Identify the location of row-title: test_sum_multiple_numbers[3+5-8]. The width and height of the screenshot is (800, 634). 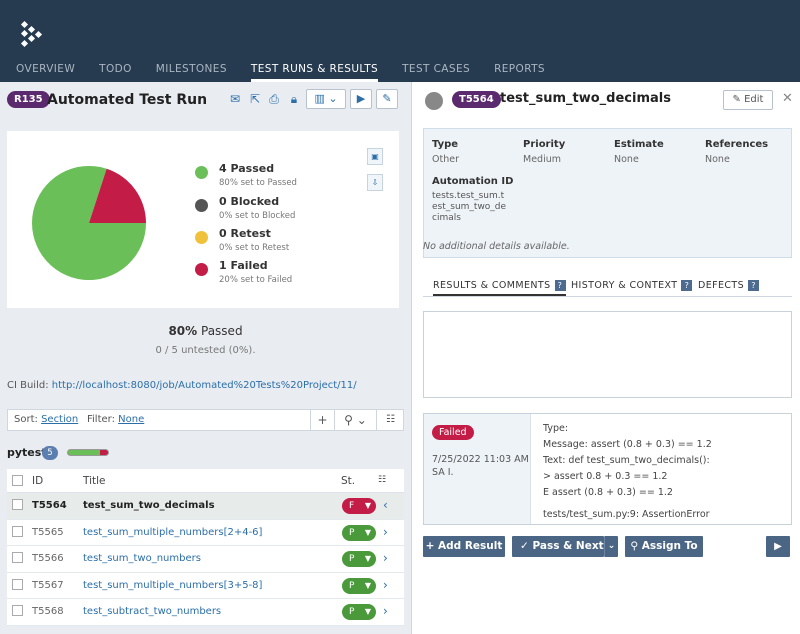
(173, 585).